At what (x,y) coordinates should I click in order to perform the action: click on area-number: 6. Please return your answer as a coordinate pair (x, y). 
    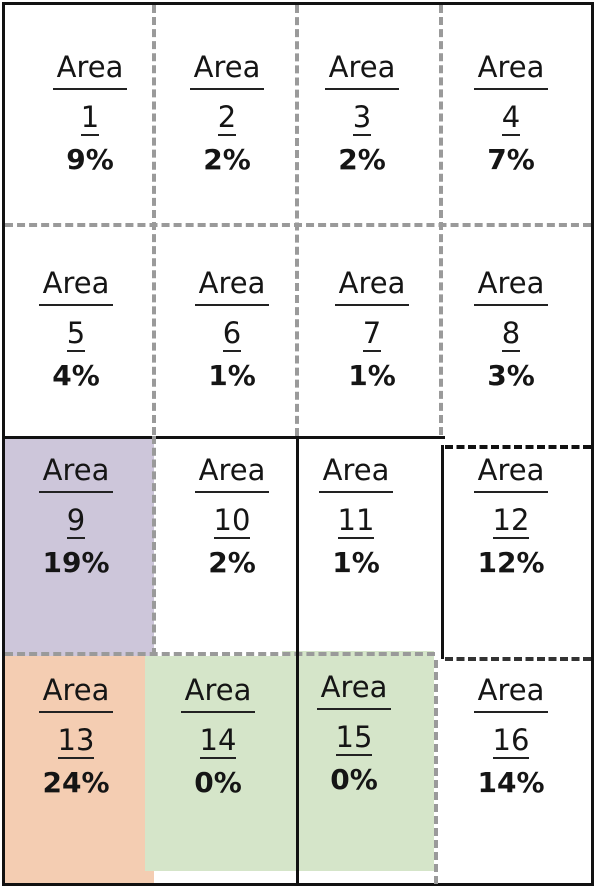
    Looking at the image, I should click on (232, 334).